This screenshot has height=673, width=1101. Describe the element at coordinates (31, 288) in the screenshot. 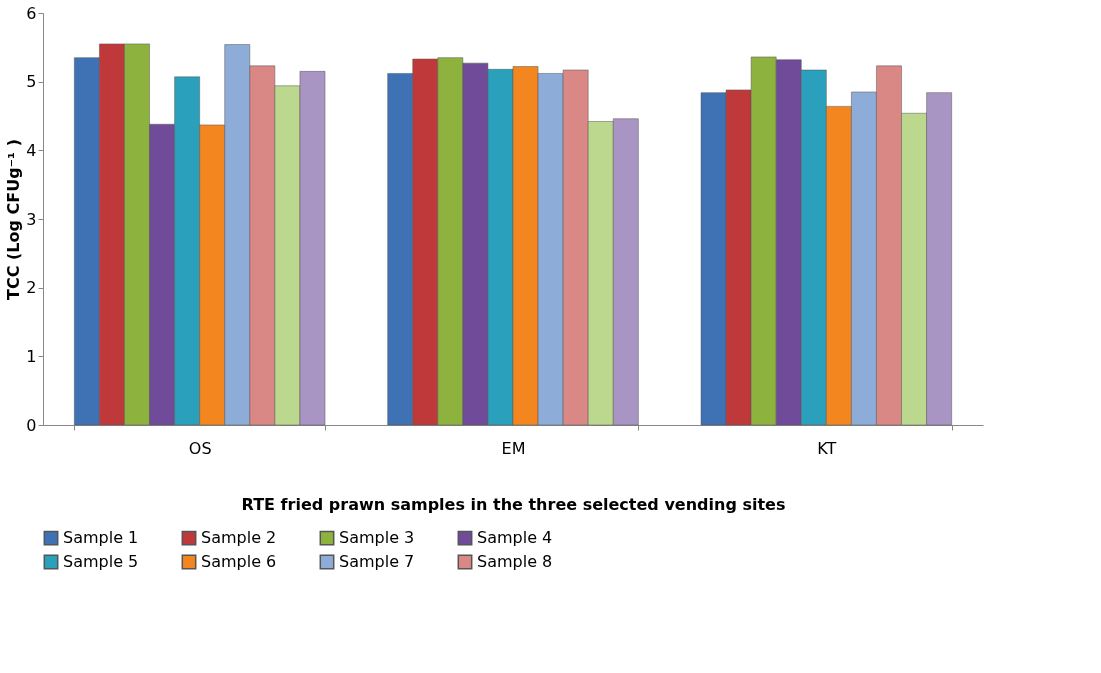

I see `y-tick-label: 2` at that location.